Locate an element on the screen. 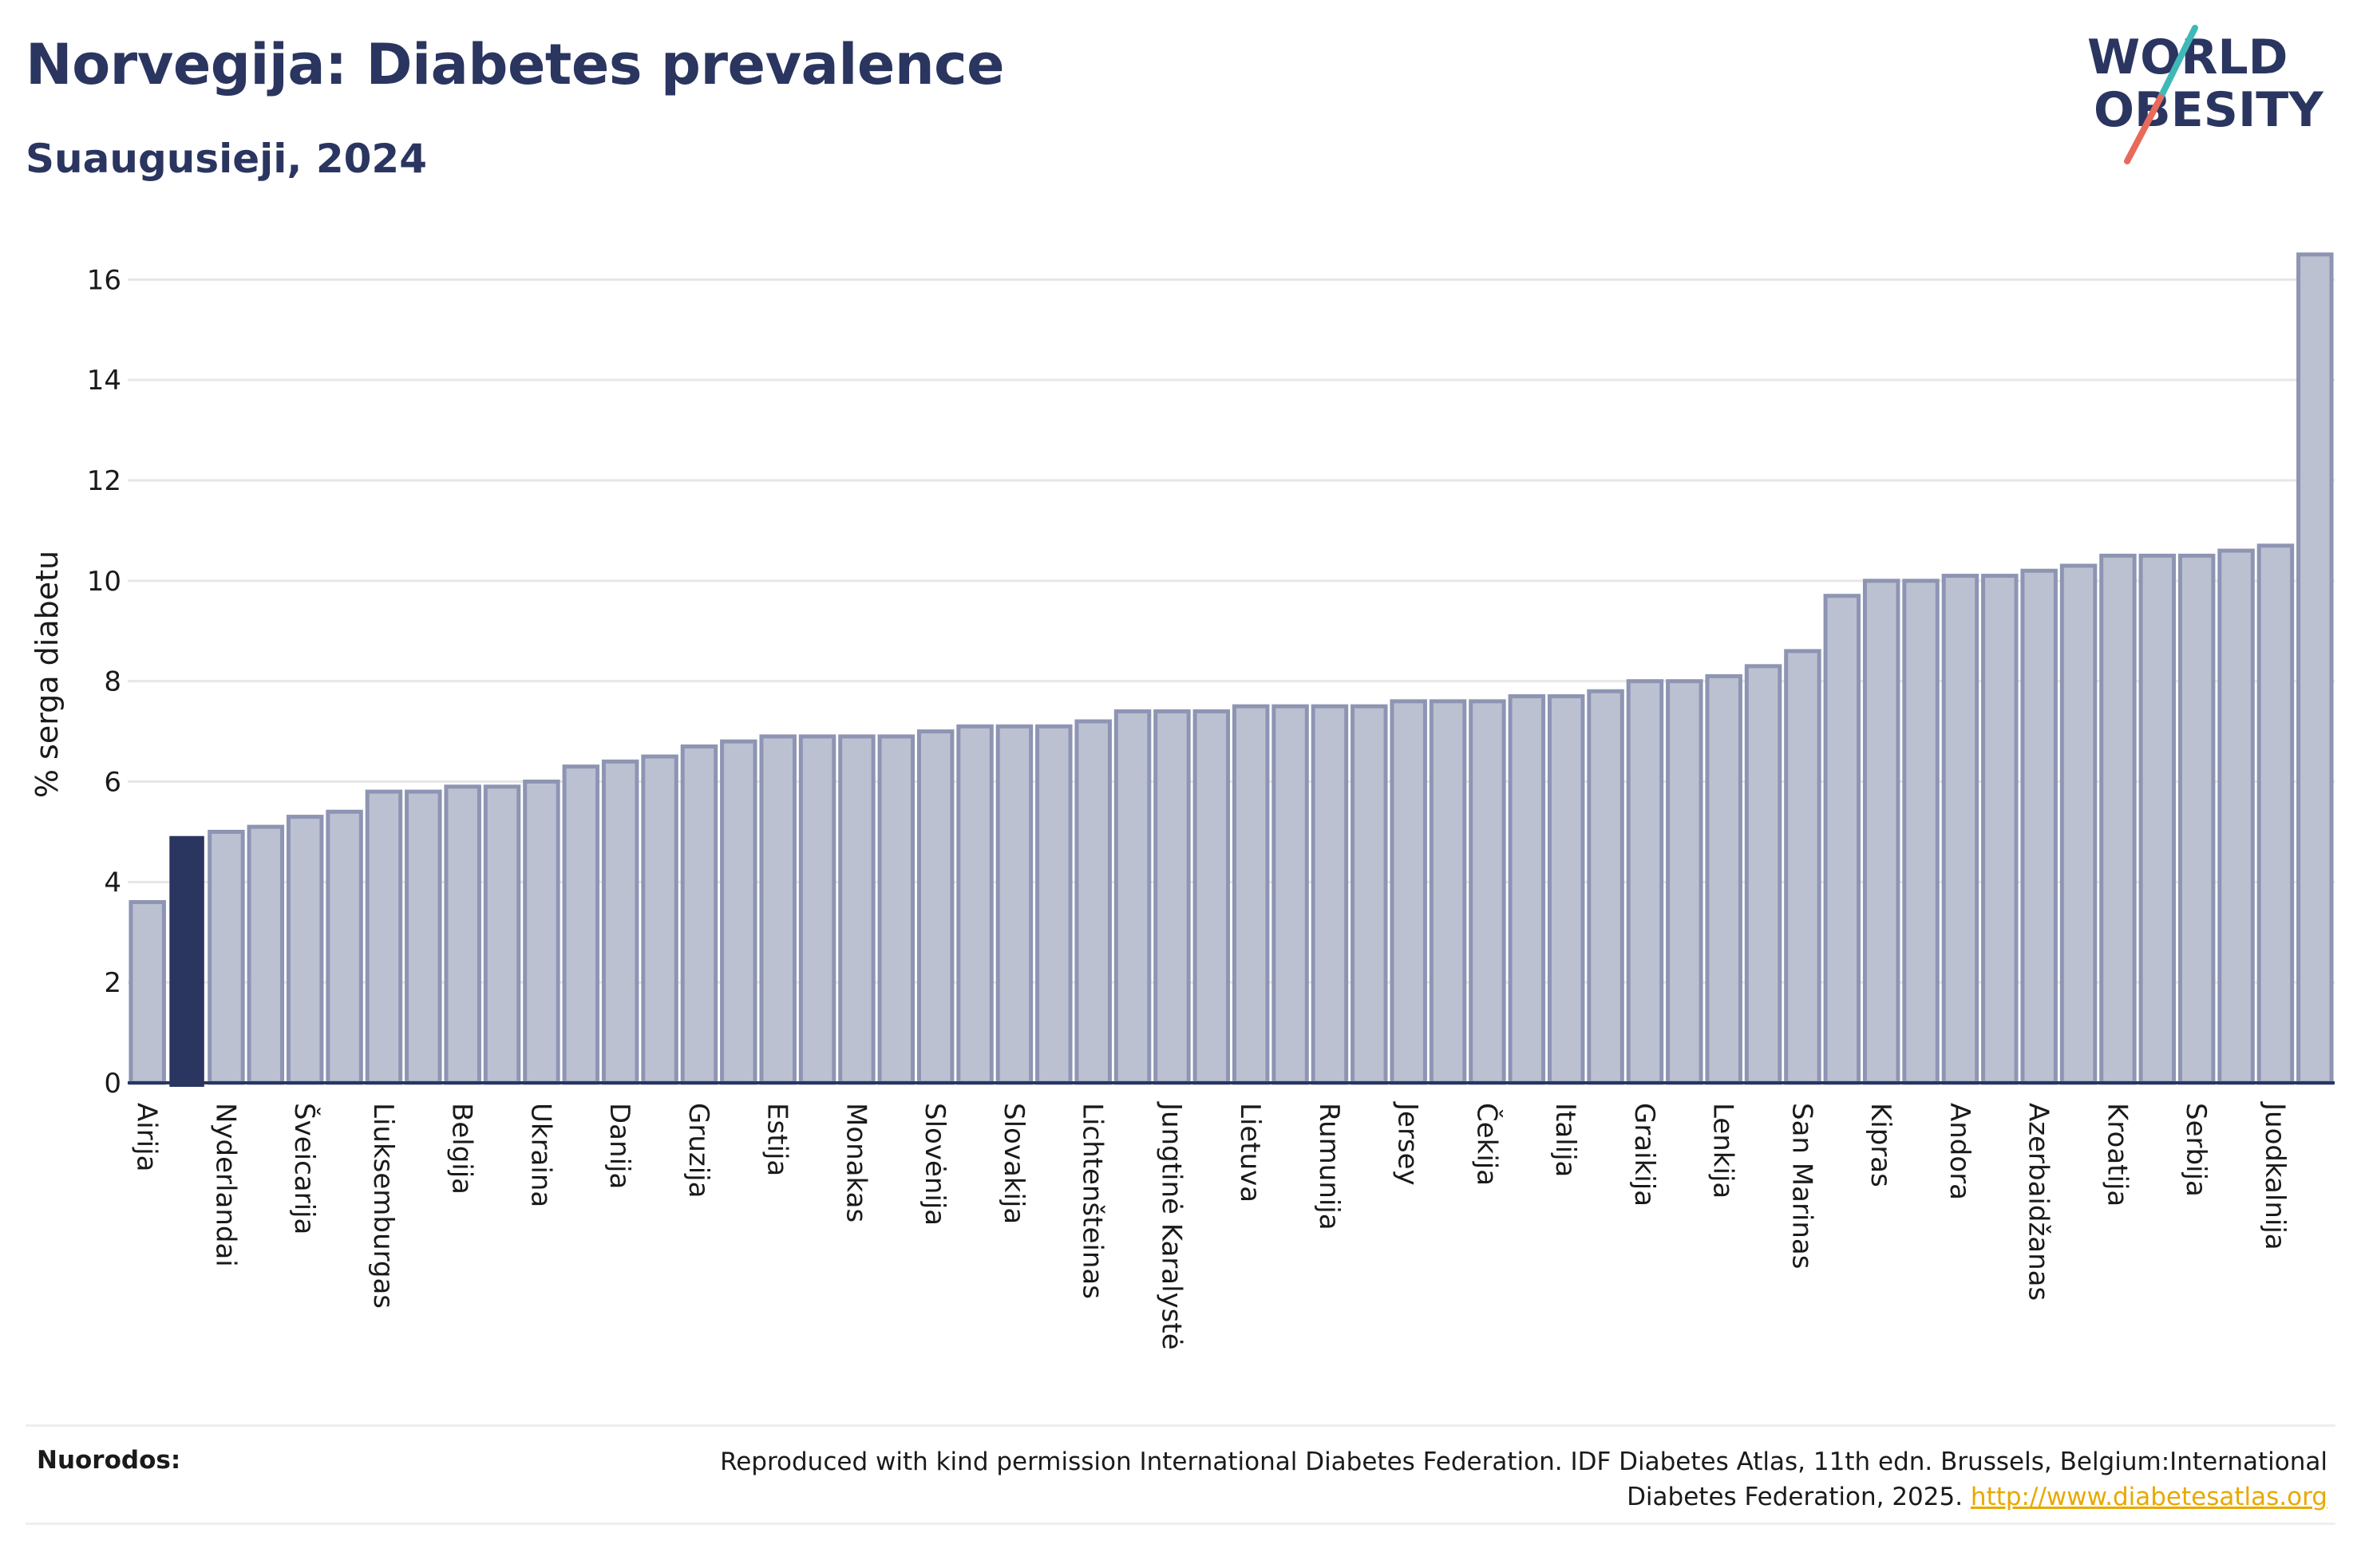  y-tick-label: 12 is located at coordinates (104, 481).